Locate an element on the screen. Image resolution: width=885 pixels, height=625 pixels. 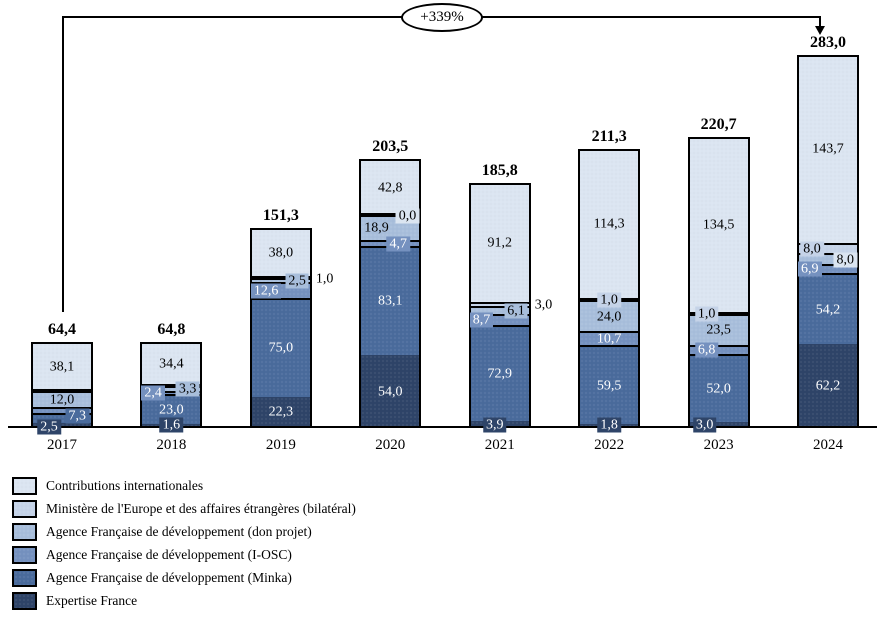
segment-2023-s1 is located at coordinates (718, 388).